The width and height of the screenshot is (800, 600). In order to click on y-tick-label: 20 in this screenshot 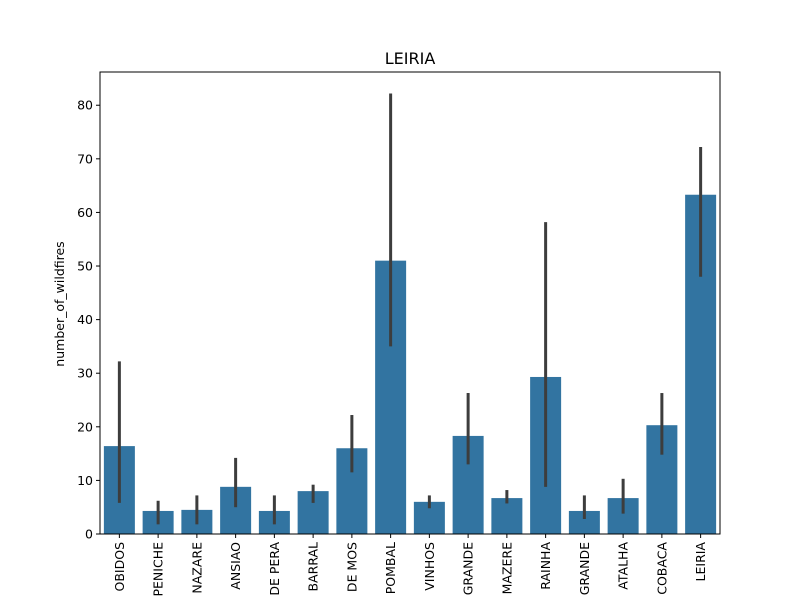, I will do `click(85, 426)`.